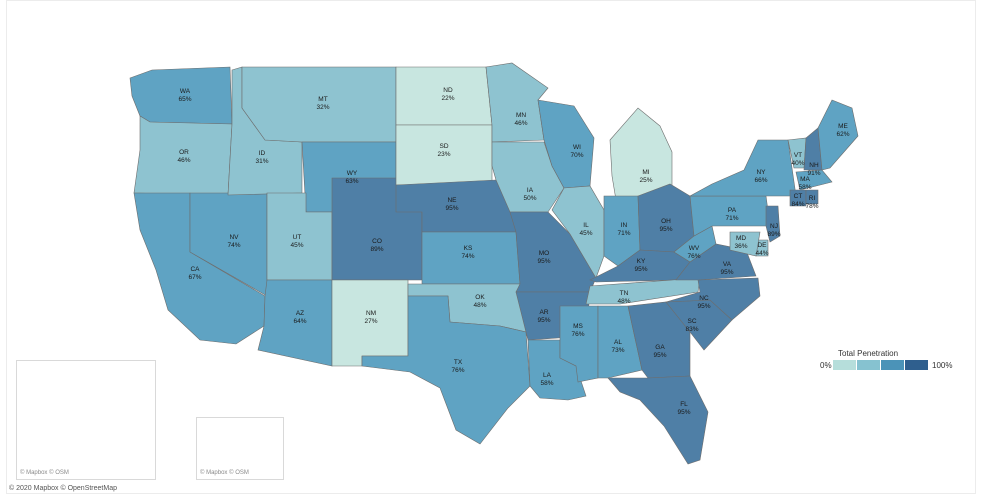 This screenshot has width=983, height=500. What do you see at coordinates (480, 297) in the screenshot?
I see `state-label-ok: OK` at bounding box center [480, 297].